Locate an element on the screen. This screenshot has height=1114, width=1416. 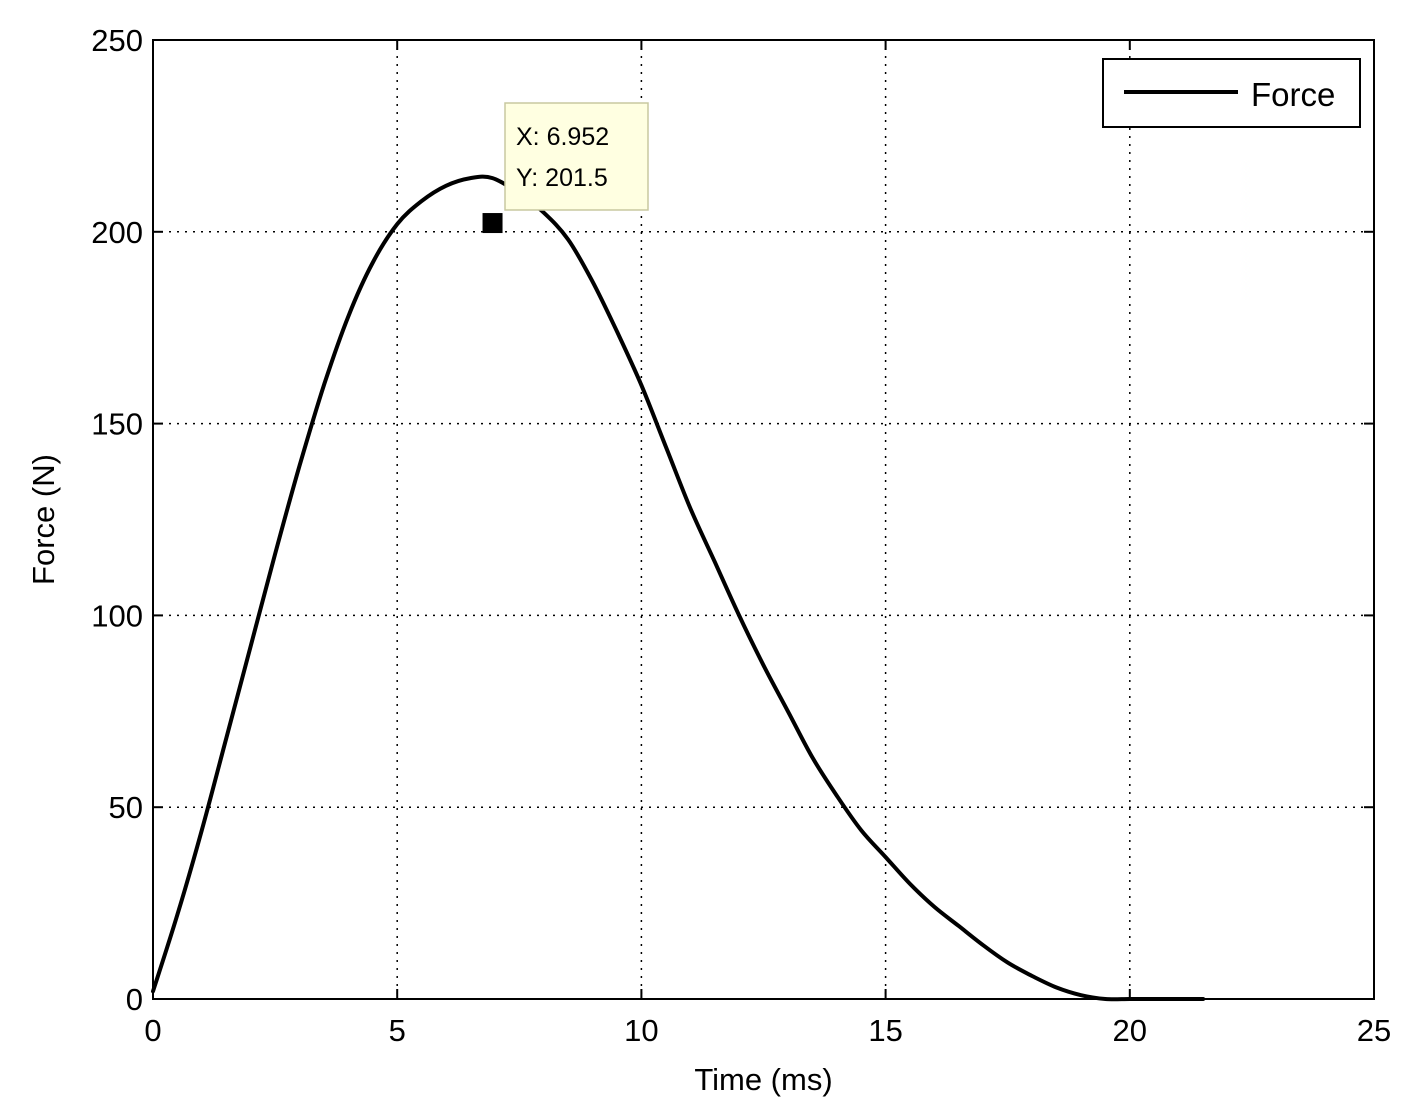
x-tick-labels: 0 5 10 15 20 25 is located at coordinates (767, 1030).